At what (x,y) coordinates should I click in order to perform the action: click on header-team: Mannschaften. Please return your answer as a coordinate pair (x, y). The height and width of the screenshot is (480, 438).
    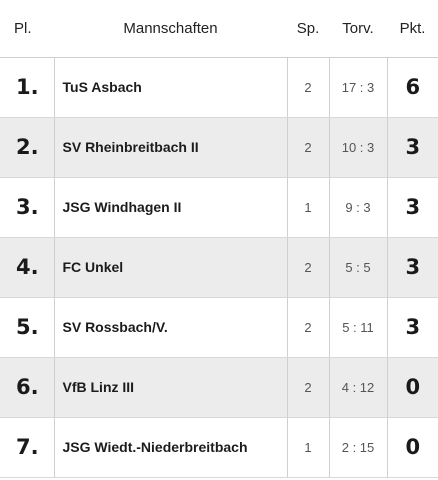
    Looking at the image, I should click on (170, 29).